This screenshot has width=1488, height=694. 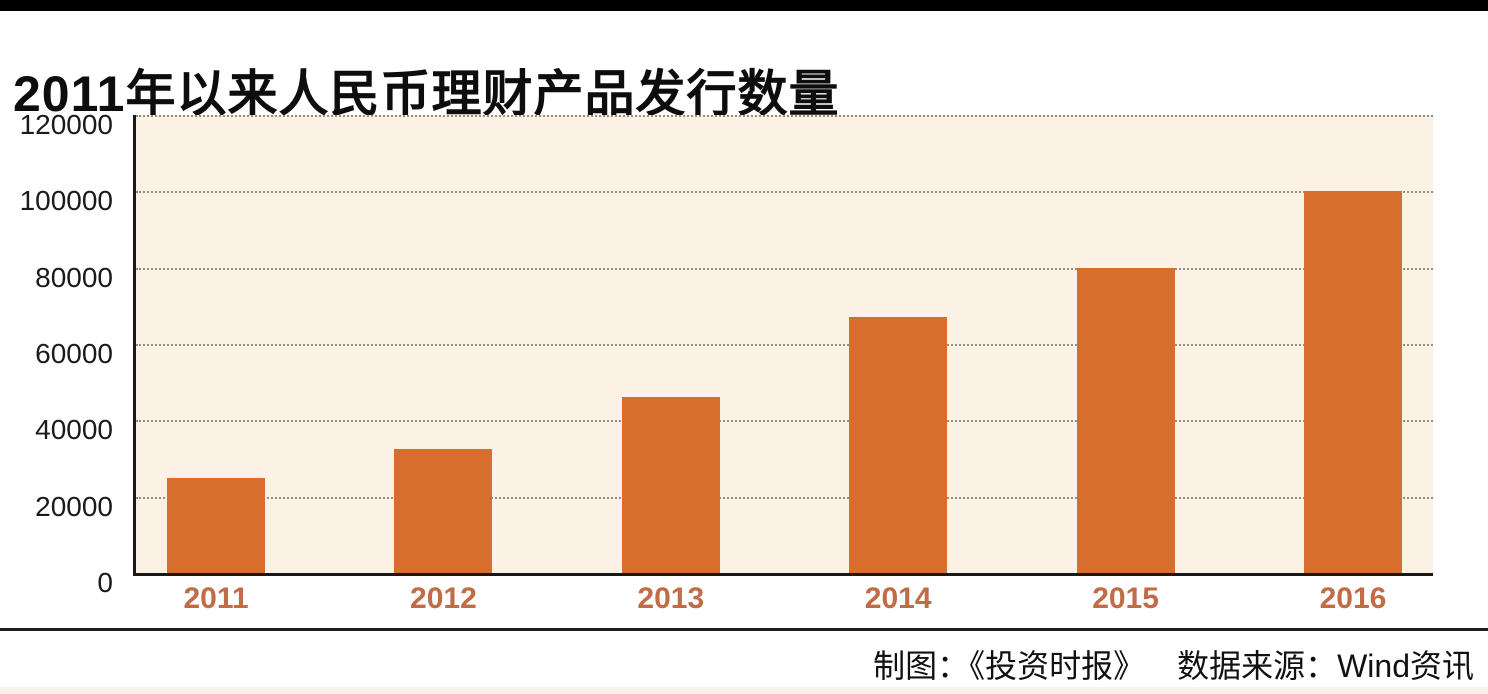 What do you see at coordinates (74, 430) in the screenshot?
I see `y-tick-label-40000: 40000` at bounding box center [74, 430].